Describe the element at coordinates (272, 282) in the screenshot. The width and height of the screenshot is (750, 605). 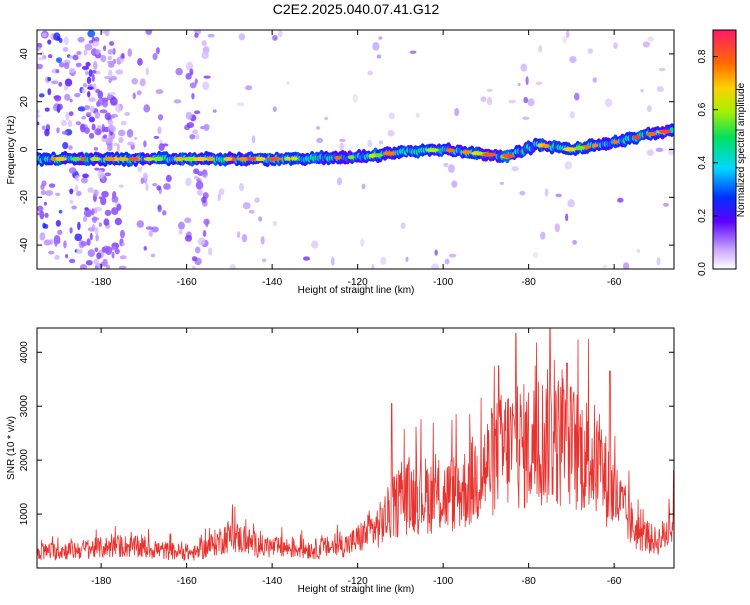
I see `x-tick-label: -140` at that location.